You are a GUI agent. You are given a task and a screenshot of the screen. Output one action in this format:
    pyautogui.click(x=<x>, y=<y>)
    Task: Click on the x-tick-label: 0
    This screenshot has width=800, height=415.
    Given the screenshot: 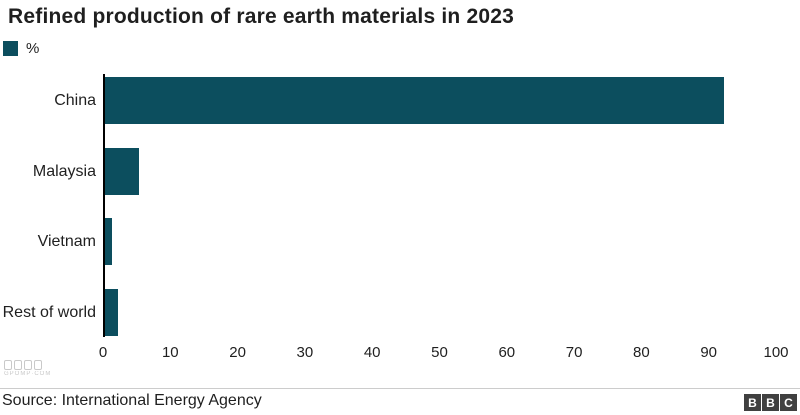 What is the action you would take?
    pyautogui.click(x=103, y=352)
    